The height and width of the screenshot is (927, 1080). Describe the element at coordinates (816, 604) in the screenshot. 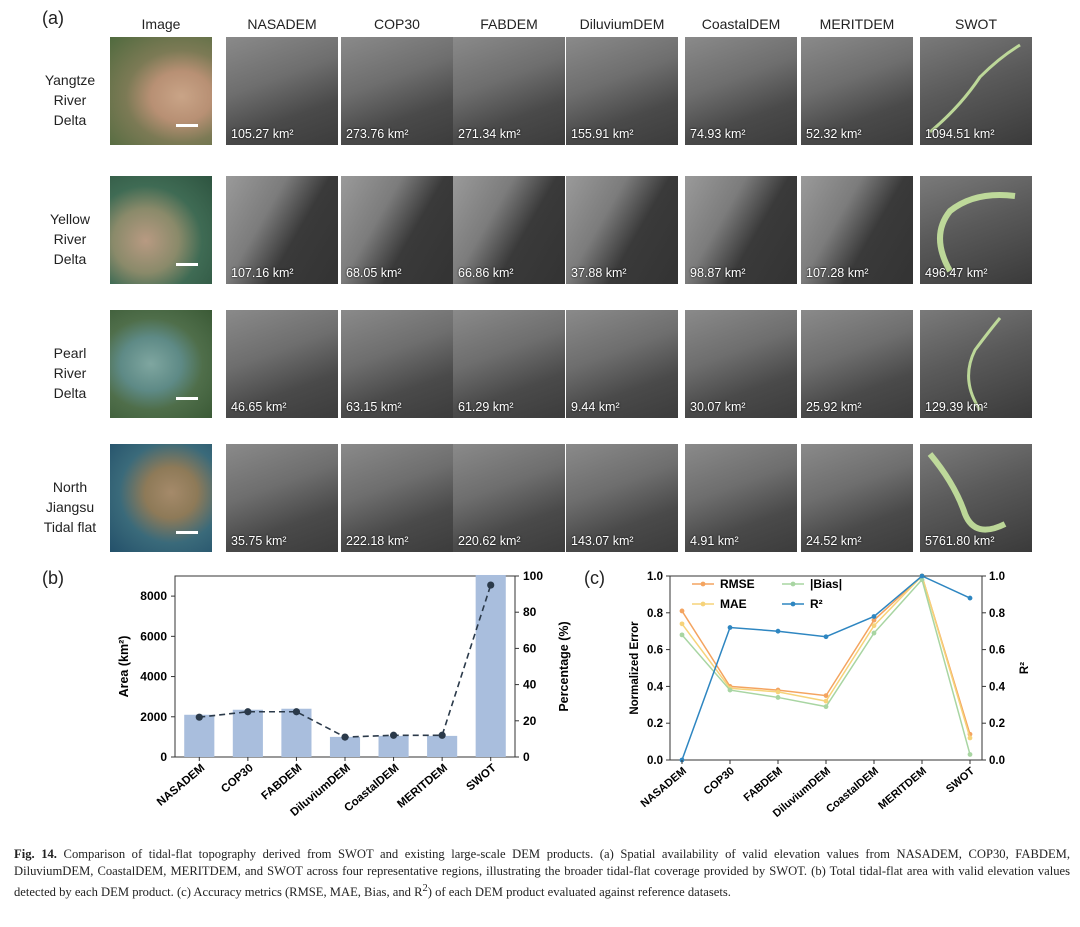

I see `legend-label: R²` at that location.